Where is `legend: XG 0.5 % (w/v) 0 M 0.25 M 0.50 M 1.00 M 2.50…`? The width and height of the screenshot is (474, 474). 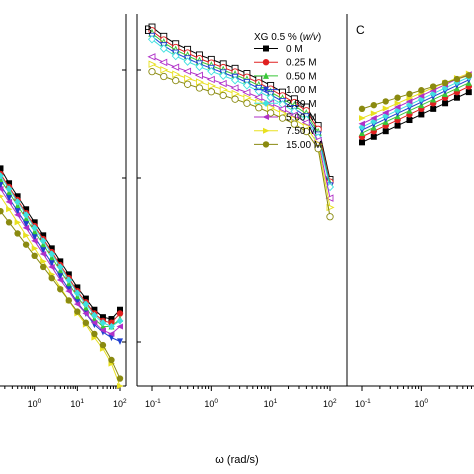 legend: XG 0.5 % (w/v) 0 M 0.25 M 0.50 M 1.00 M 2.50… is located at coordinates (288, 91).